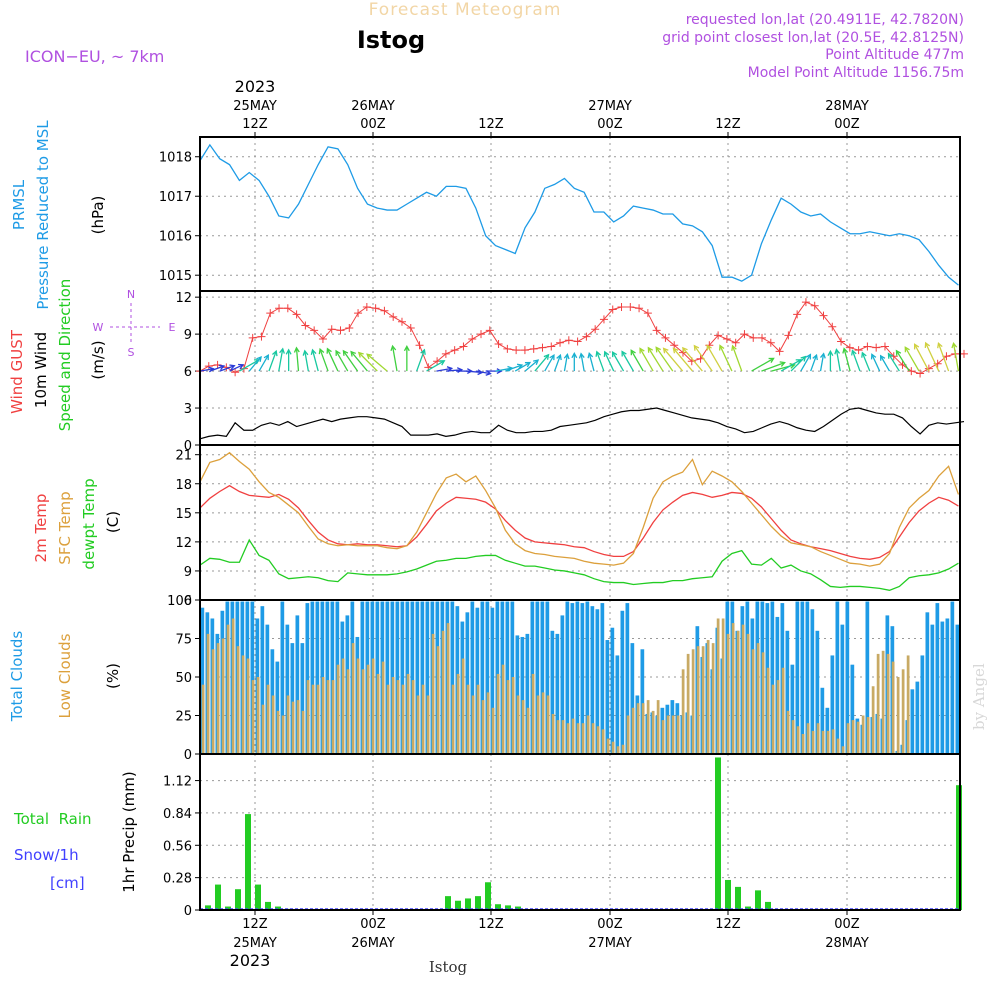  I want to click on top-hour-label-5: 00Z, so click(847, 124).